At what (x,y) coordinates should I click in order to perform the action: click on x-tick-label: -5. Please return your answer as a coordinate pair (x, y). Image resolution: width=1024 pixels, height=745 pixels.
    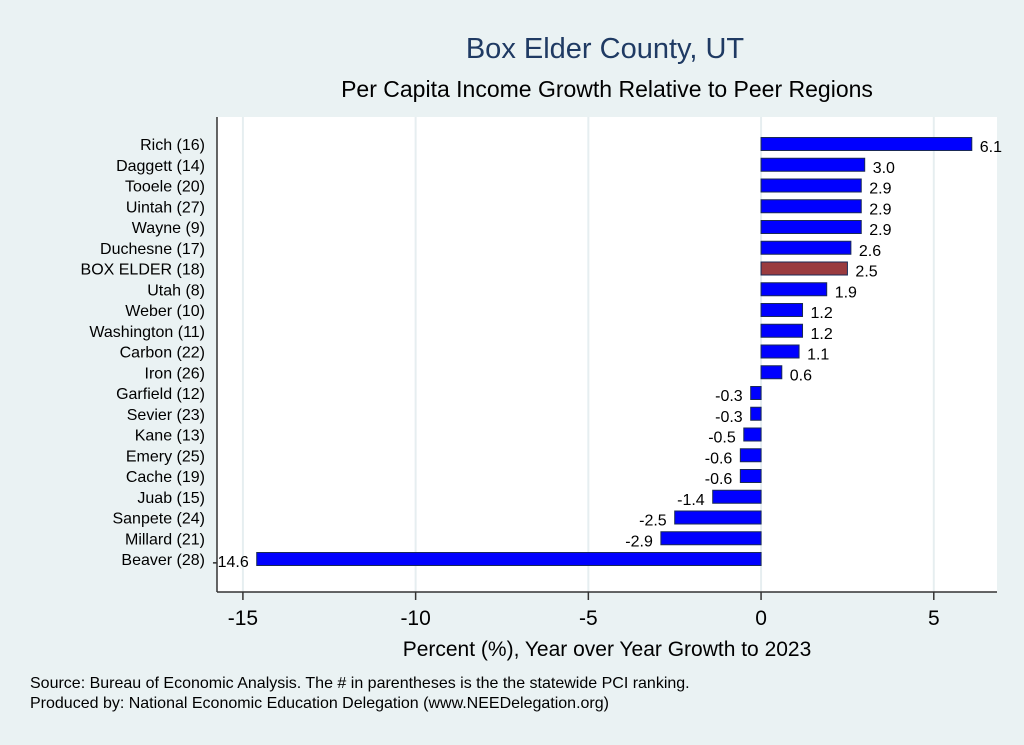
    Looking at the image, I should click on (588, 618).